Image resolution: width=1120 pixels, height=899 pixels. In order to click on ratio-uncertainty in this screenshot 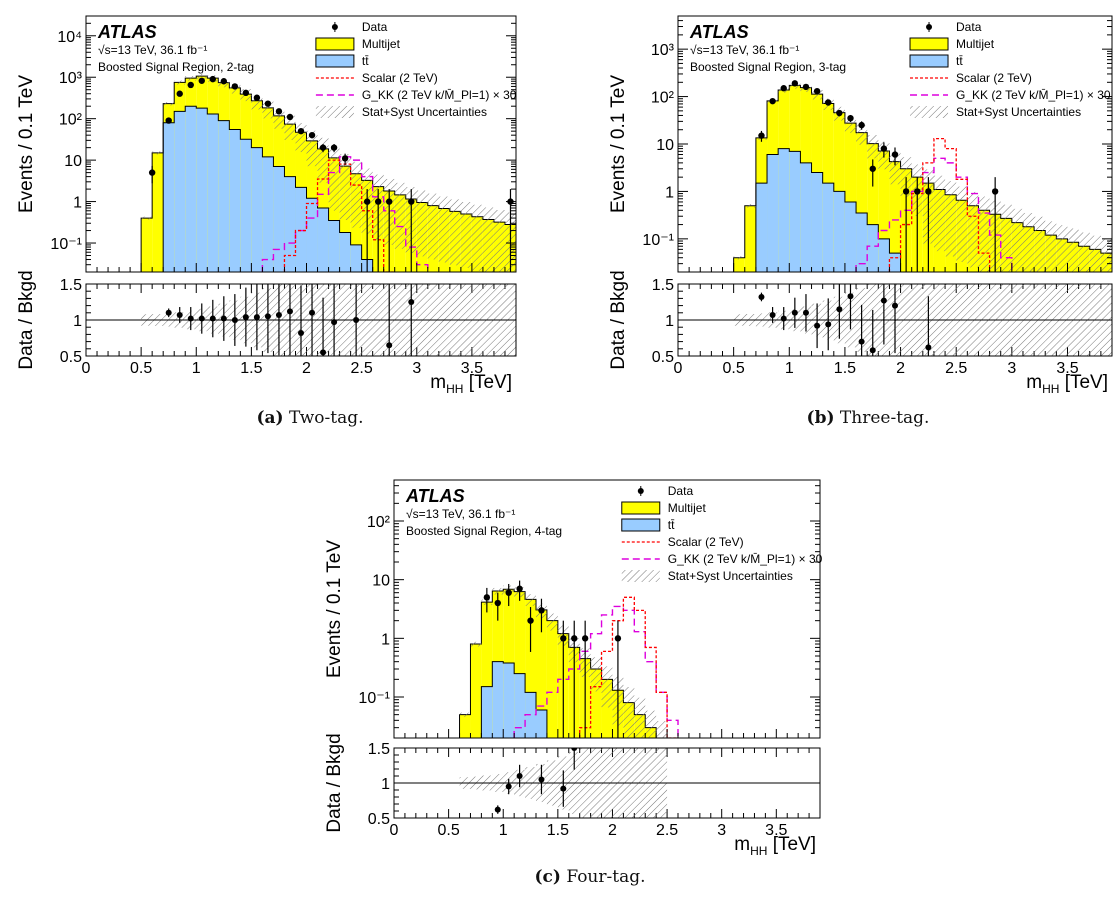, I will do `click(521, 320)`.